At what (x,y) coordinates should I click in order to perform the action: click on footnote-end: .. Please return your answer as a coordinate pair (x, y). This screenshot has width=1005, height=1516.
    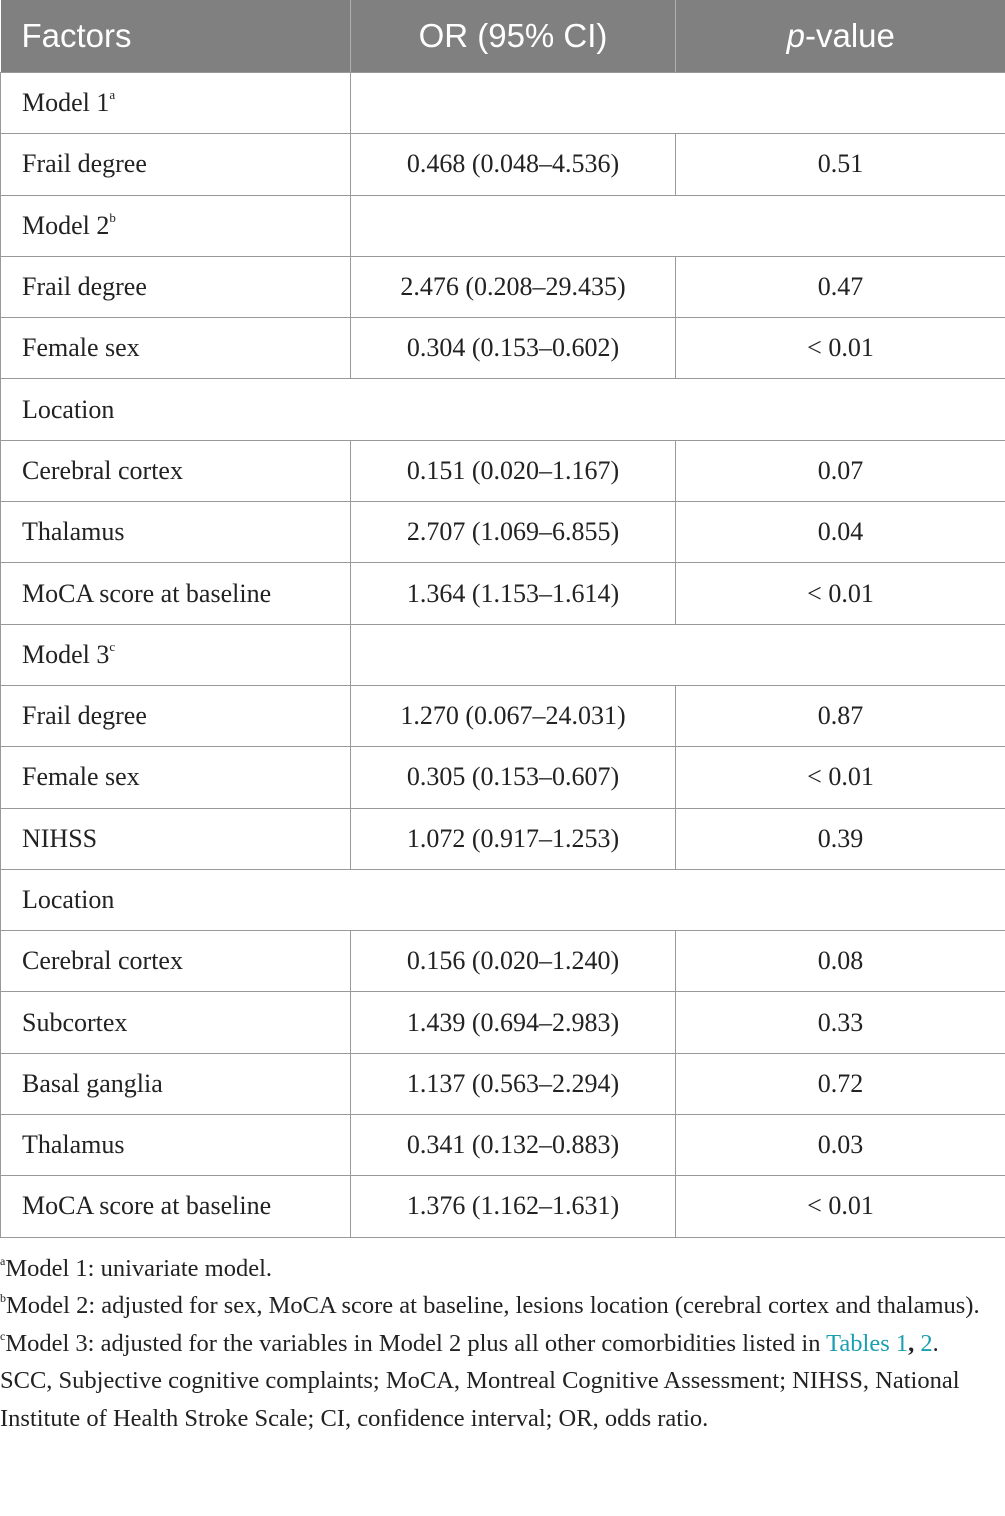
    Looking at the image, I should click on (935, 1343).